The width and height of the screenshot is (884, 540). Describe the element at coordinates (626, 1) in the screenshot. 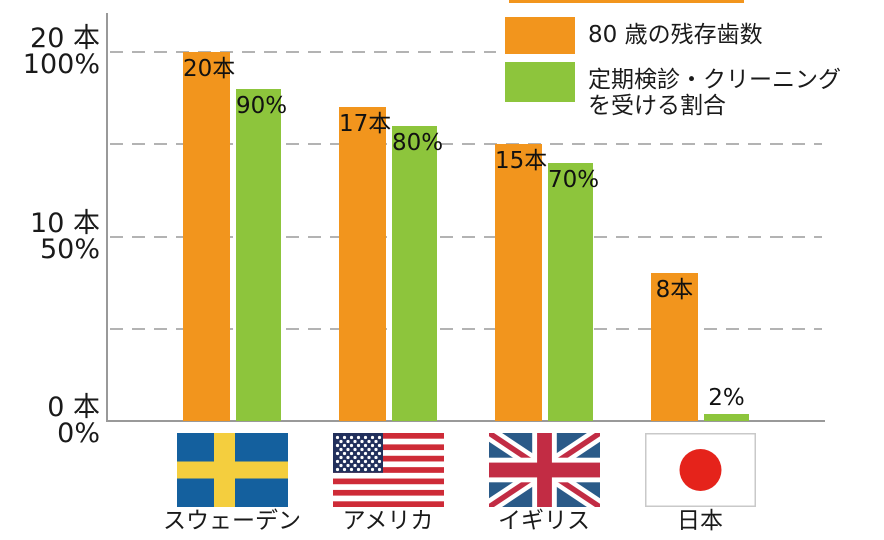

I see `legend-top-strip` at that location.